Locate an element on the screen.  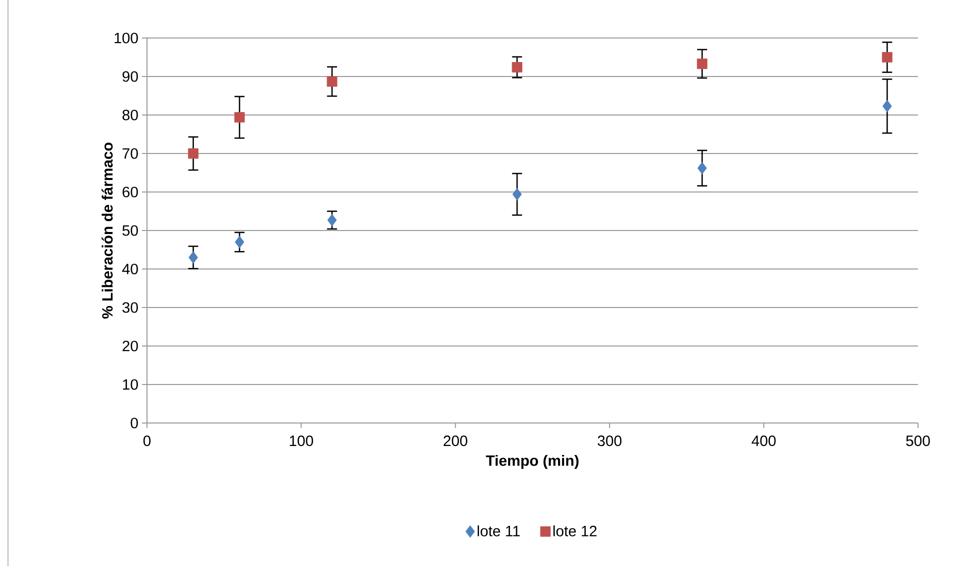
y-tick-label: 100 is located at coordinates (126, 38).